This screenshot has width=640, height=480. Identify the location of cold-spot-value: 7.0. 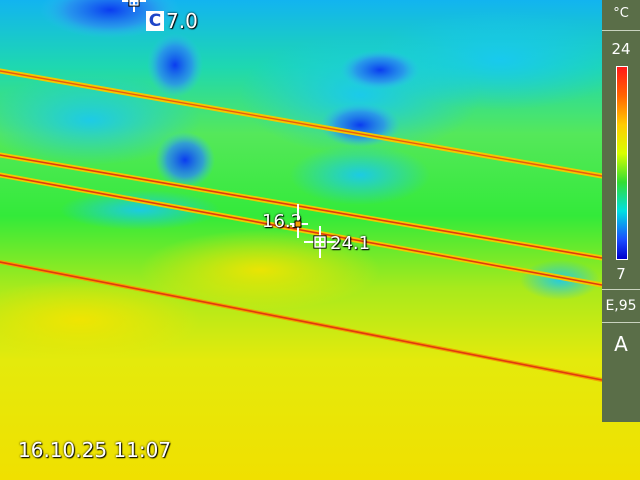
(182, 21).